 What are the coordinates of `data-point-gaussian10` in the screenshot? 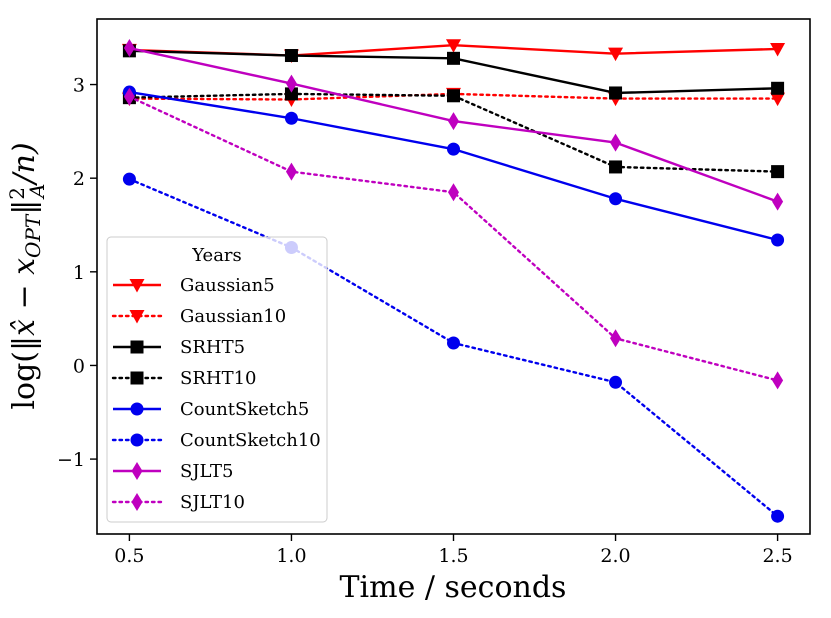 It's located at (778, 99).